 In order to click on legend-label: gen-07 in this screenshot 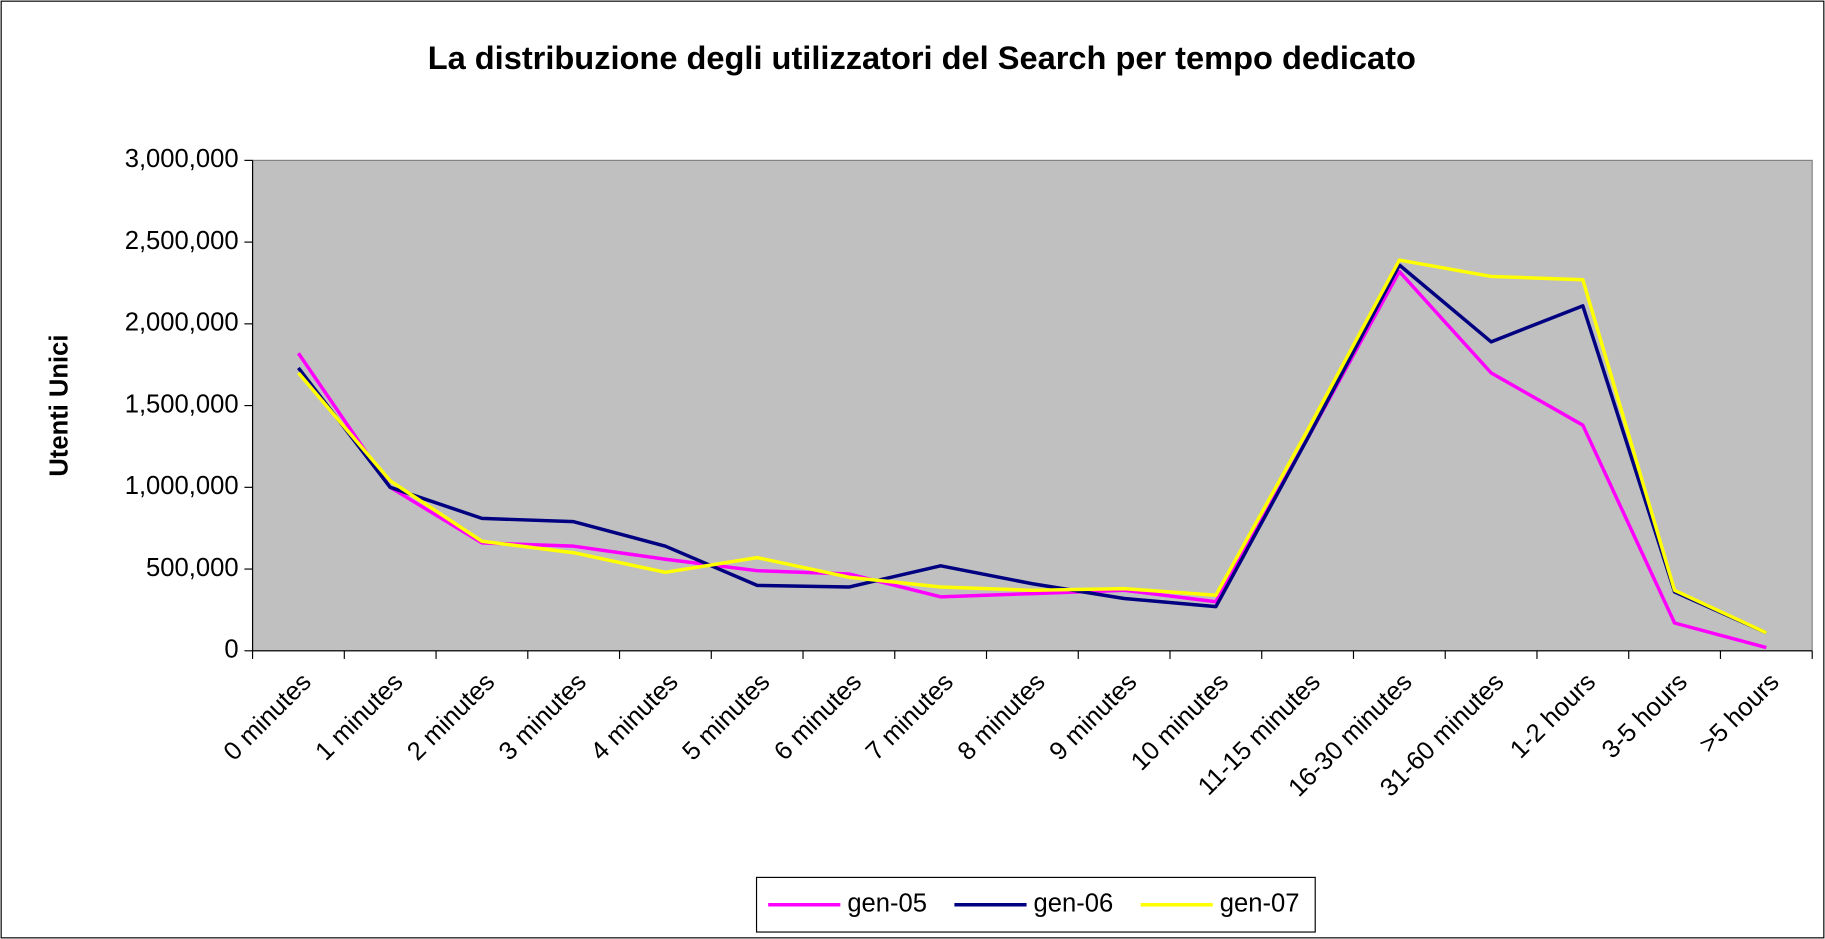, I will do `click(1260, 903)`.